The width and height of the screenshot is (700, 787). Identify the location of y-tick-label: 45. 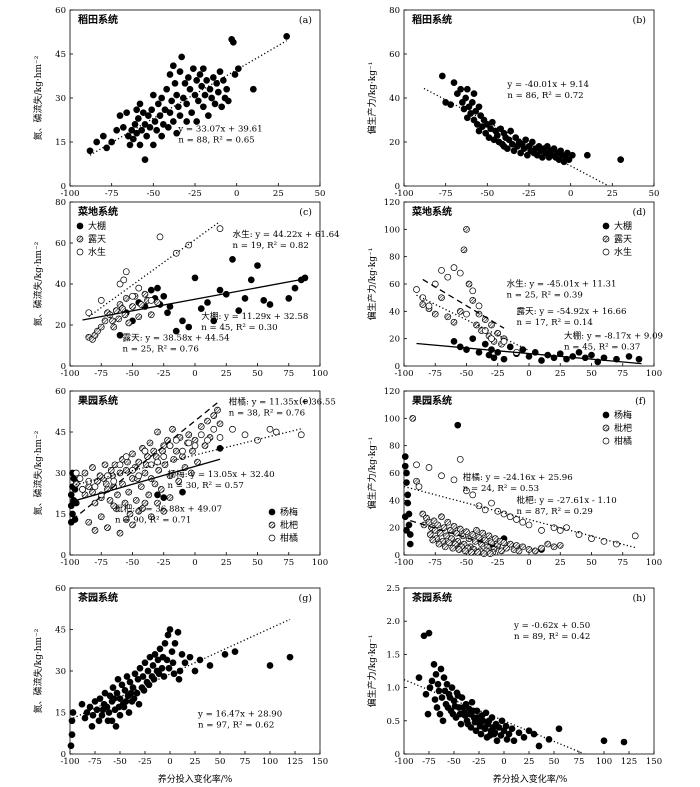
(60, 631).